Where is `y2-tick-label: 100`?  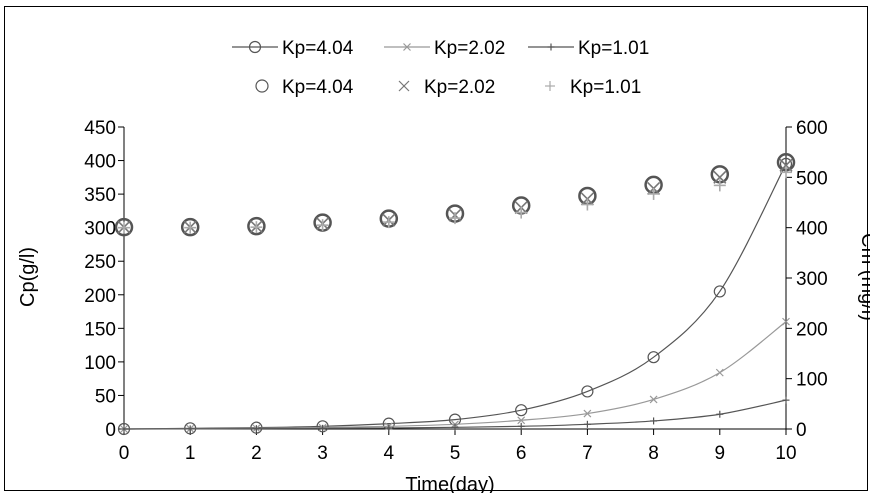 y2-tick-label: 100 is located at coordinates (812, 380).